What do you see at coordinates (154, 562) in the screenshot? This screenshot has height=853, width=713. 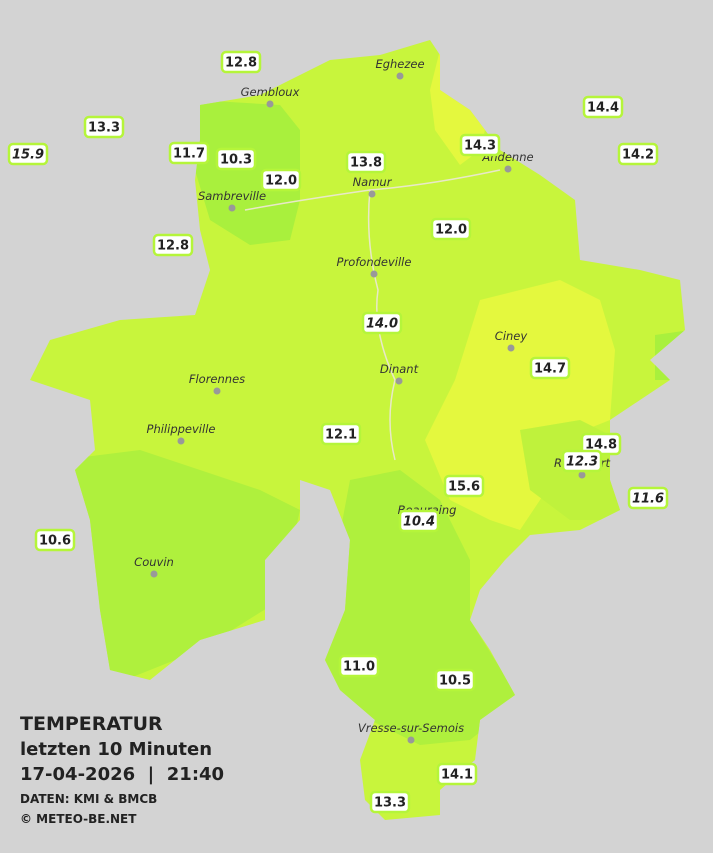 I see `city-name: Couvin` at bounding box center [154, 562].